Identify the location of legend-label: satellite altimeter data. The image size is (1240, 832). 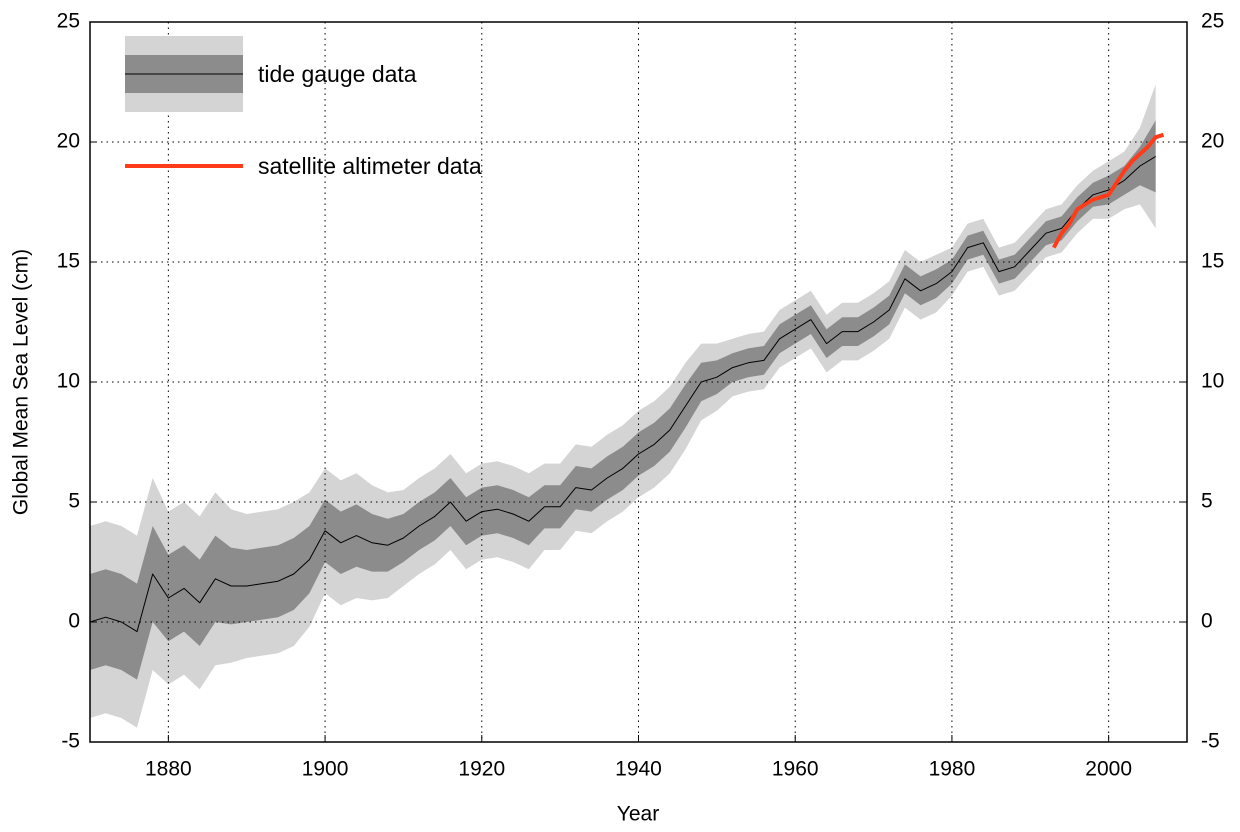
(370, 166).